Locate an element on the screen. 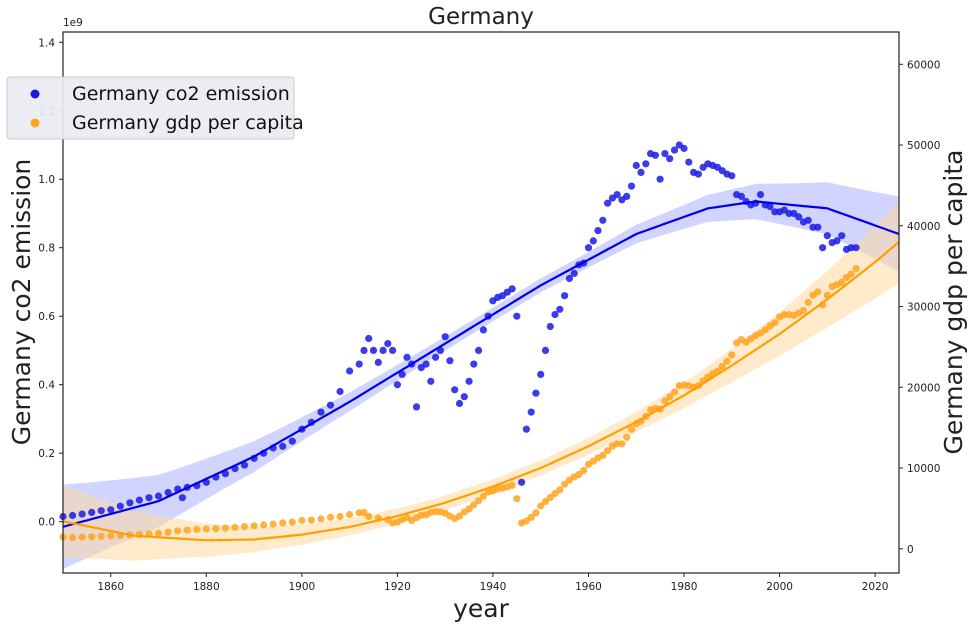 Image resolution: width=973 pixels, height=628 pixels. chart-title: Germany is located at coordinates (481, 17).